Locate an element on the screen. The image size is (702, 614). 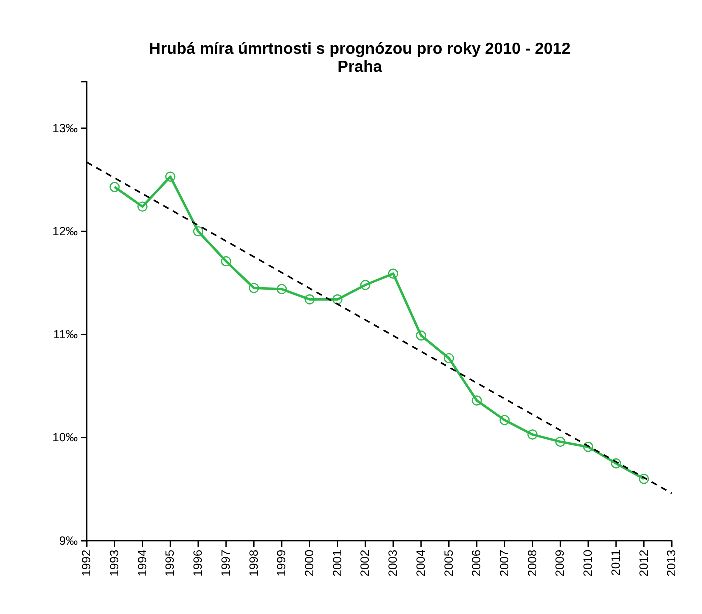
x-tick-label: 2008 is located at coordinates (532, 563).